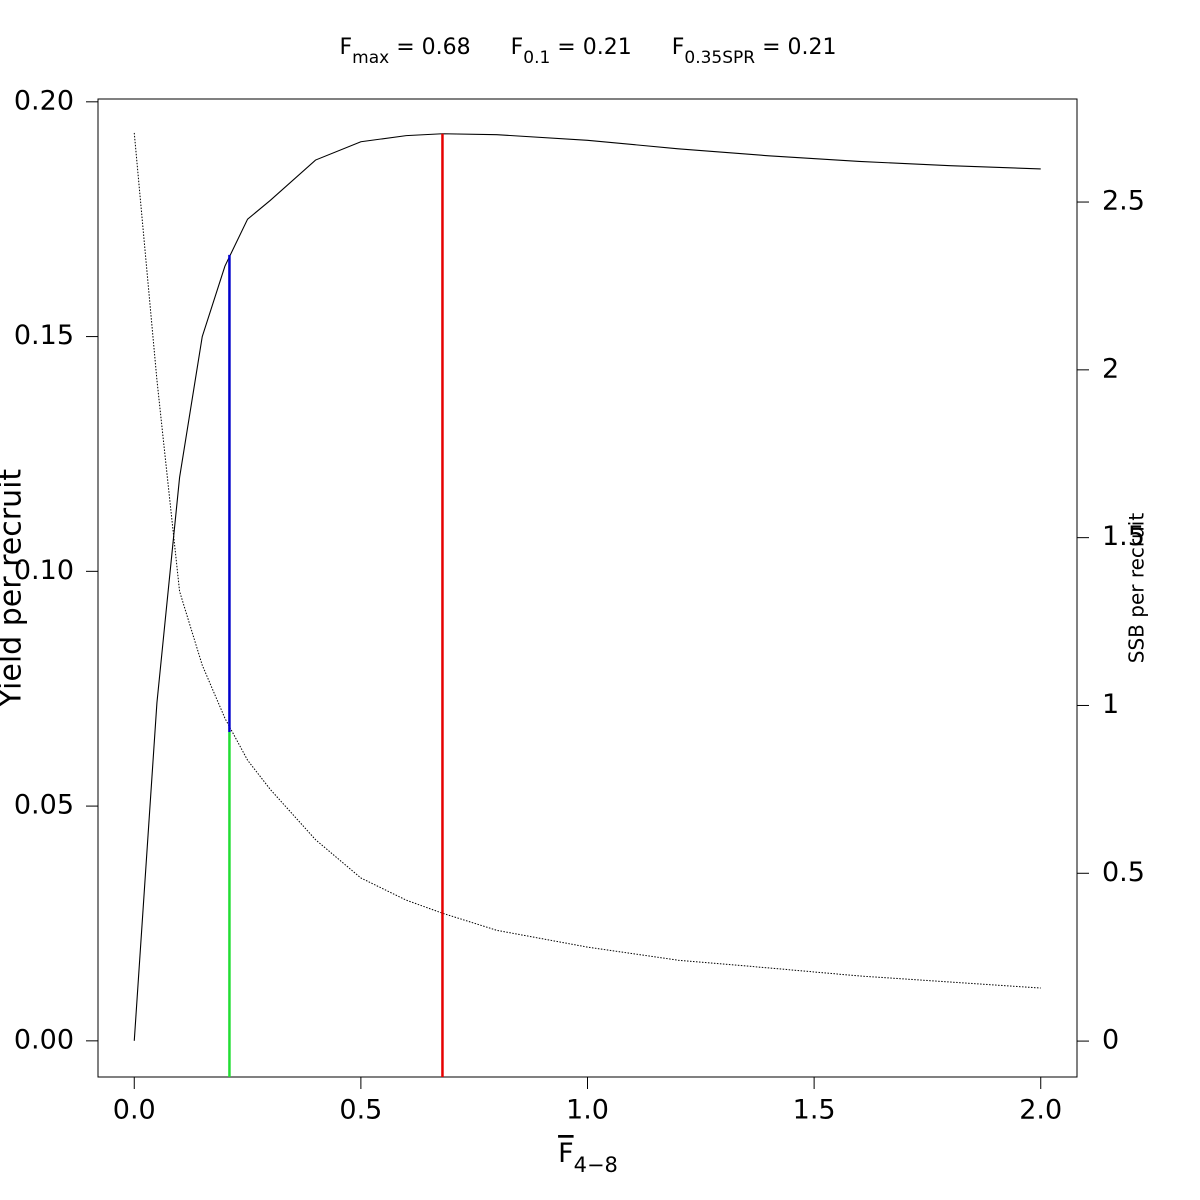 Image resolution: width=1200 pixels, height=1200 pixels. Describe the element at coordinates (44, 100) in the screenshot. I see `y-tick-label: 0.20` at that location.